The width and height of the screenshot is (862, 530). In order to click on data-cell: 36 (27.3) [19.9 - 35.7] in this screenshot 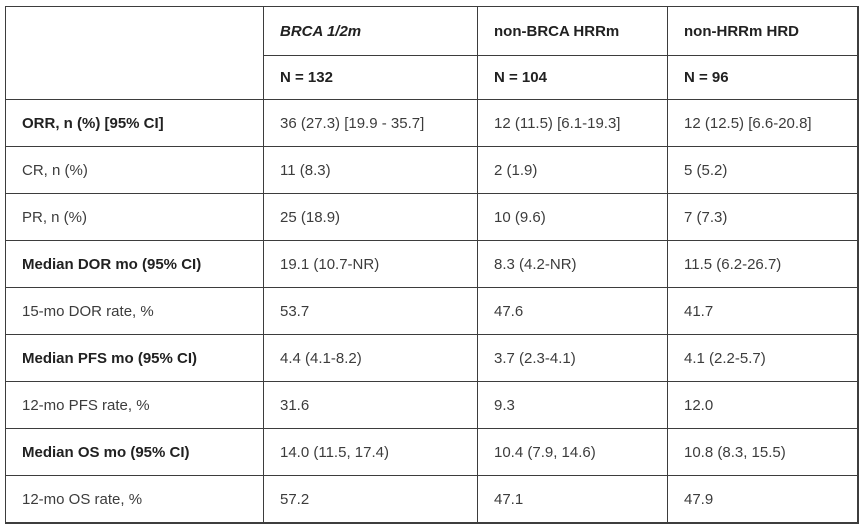, I will do `click(370, 123)`.